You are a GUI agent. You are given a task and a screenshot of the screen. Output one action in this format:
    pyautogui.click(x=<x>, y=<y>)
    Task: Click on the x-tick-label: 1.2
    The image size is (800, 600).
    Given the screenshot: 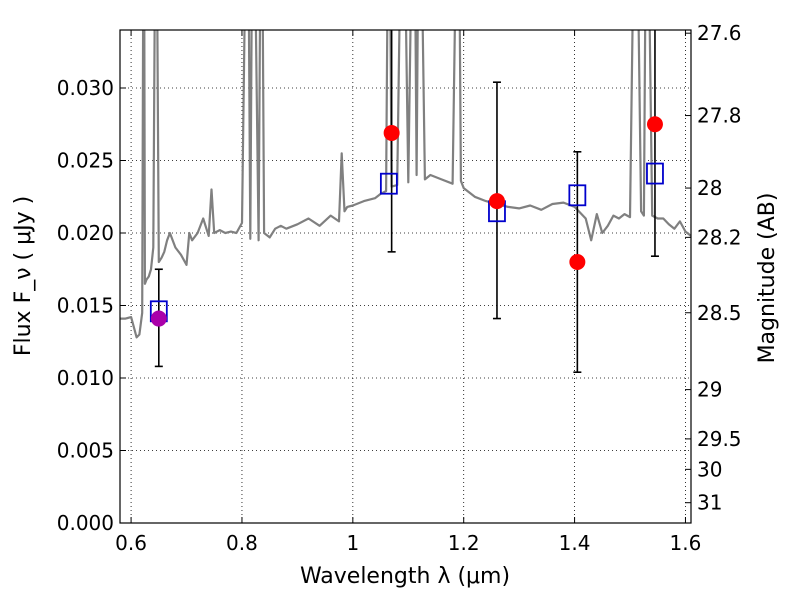 What is the action you would take?
    pyautogui.click(x=464, y=543)
    